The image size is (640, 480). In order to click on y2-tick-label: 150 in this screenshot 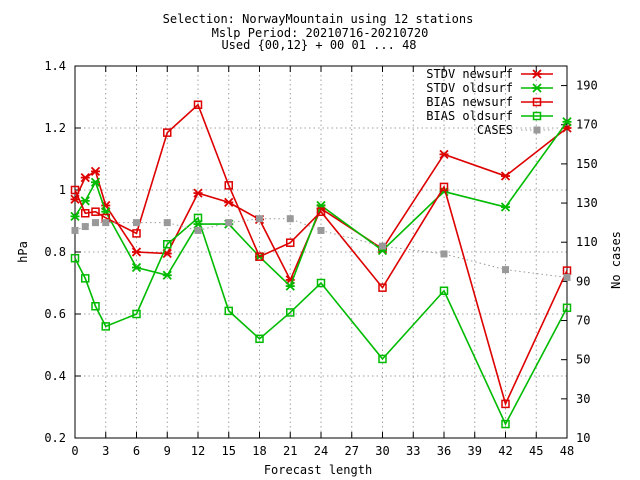, I will do `click(587, 164)`.